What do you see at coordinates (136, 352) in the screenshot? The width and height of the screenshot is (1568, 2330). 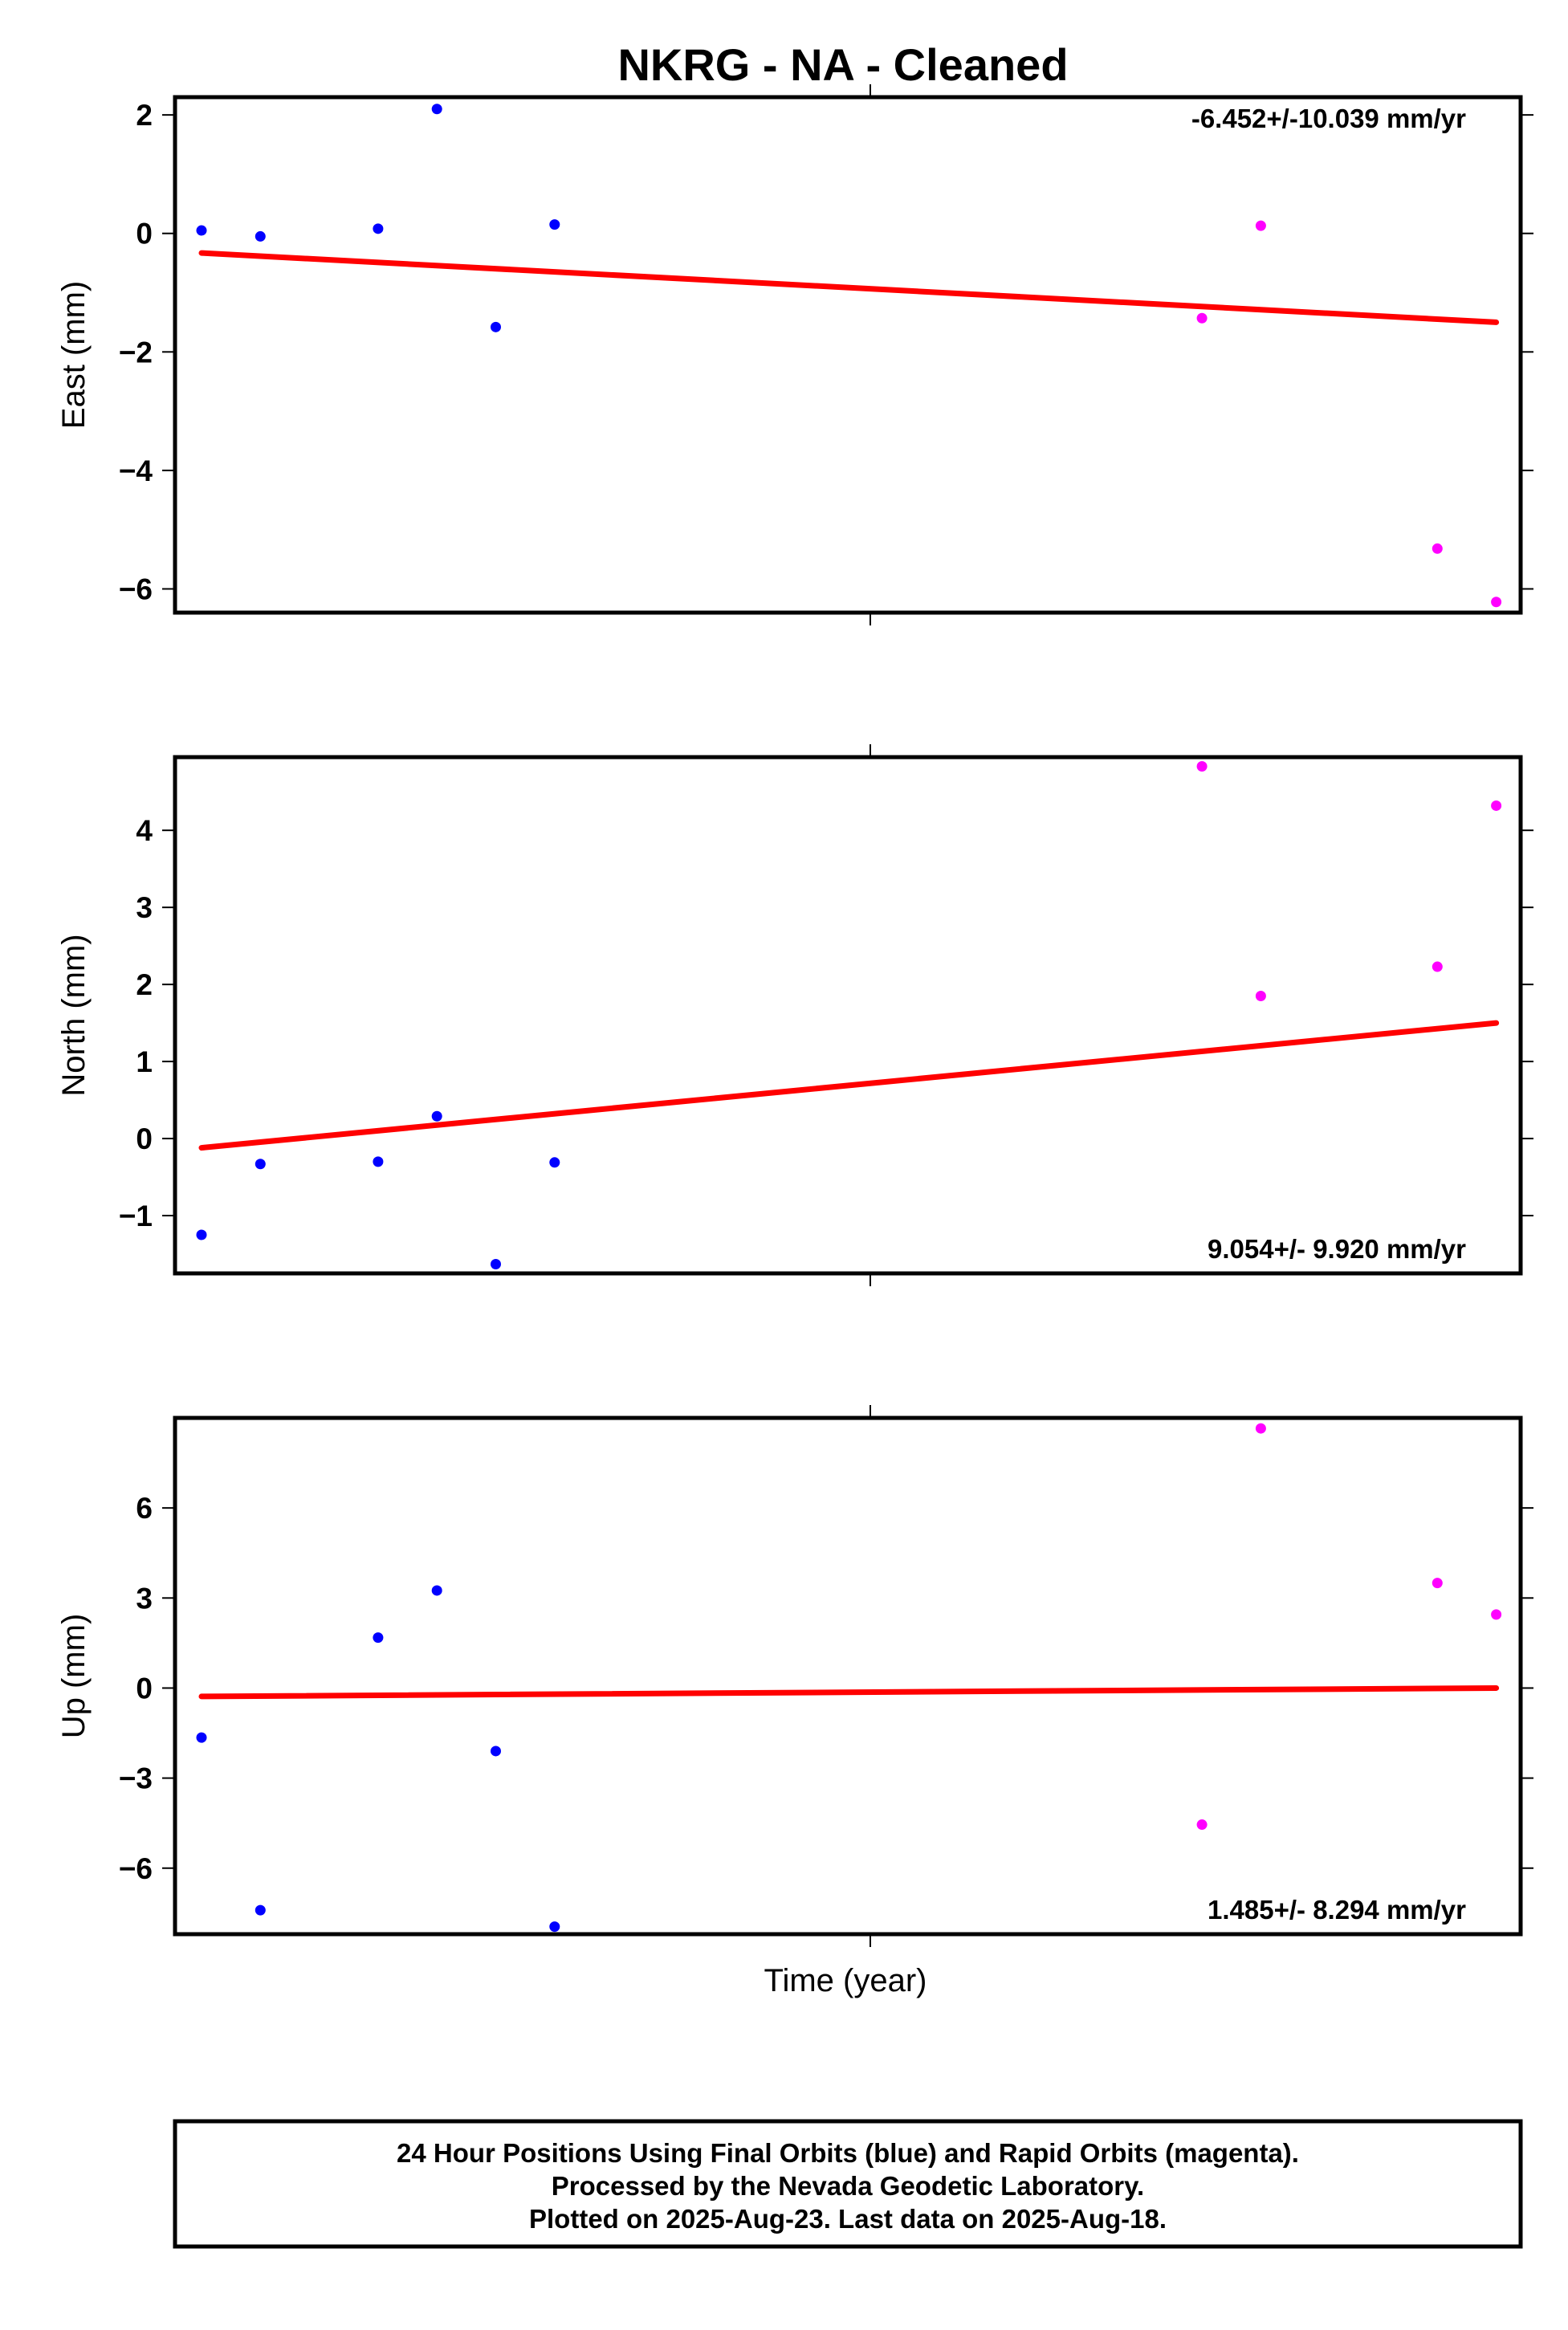 I see `east-ytick-label: −2` at bounding box center [136, 352].